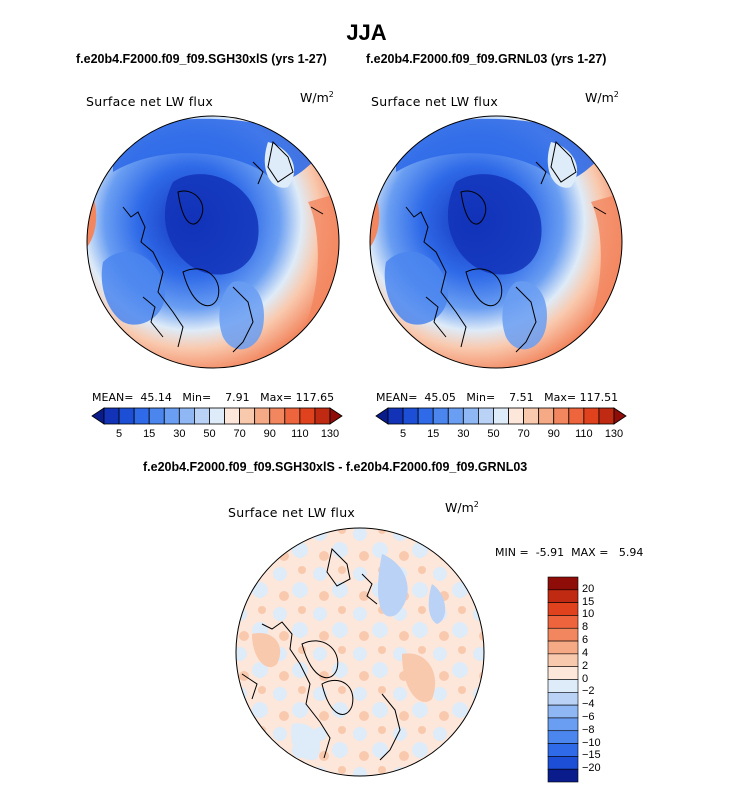  Describe the element at coordinates (496, 242) in the screenshot. I see `right-polar-map` at that location.